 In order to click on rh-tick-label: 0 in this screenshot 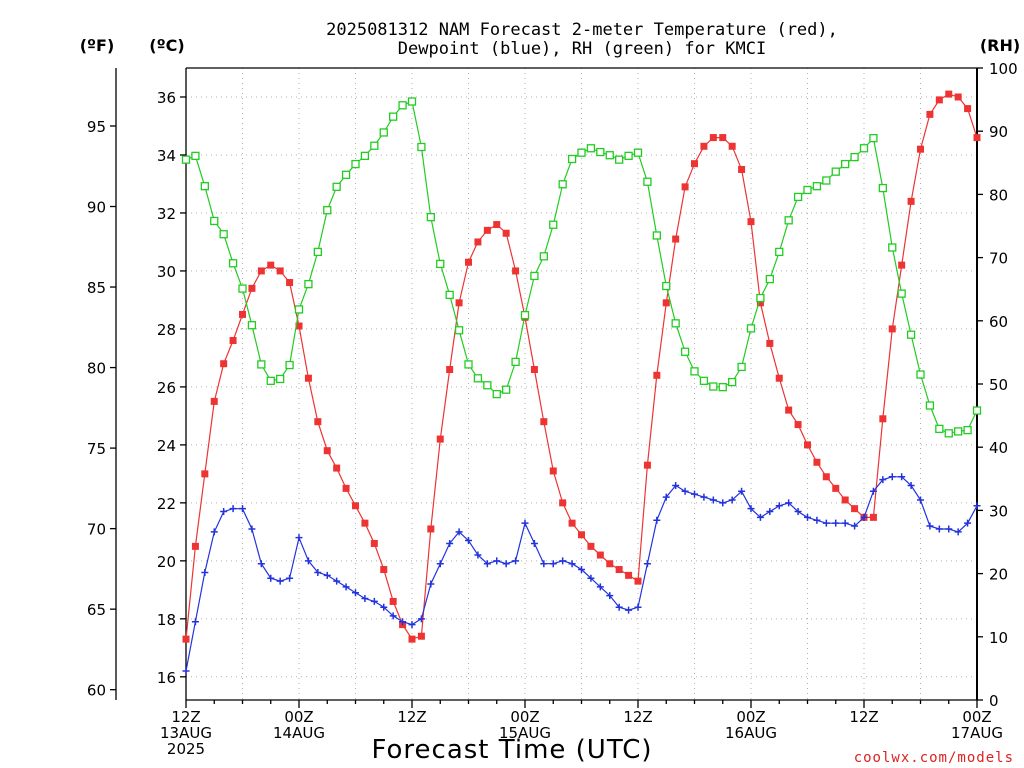, I will do `click(994, 701)`.